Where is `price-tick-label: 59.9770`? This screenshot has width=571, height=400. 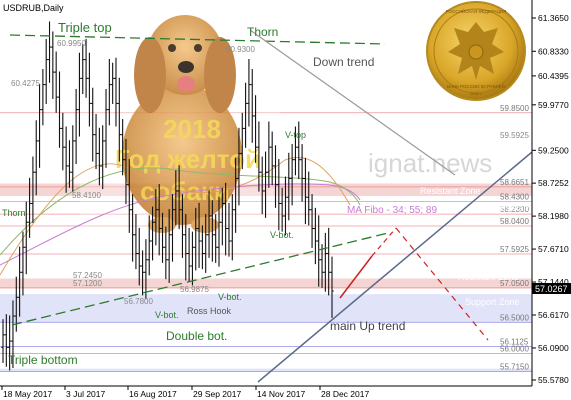 price-tick-label: 59.9770 is located at coordinates (553, 105).